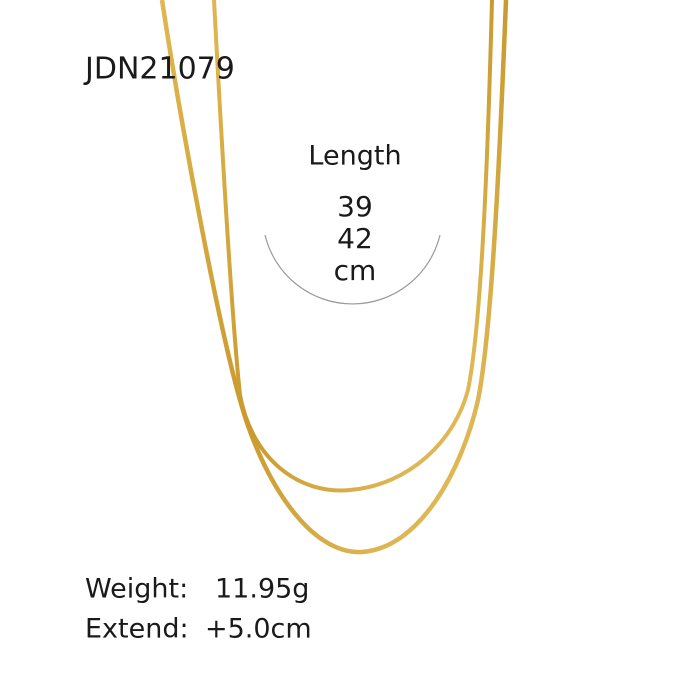 The image size is (700, 700). I want to click on spec-label: Extend:, so click(137, 629).